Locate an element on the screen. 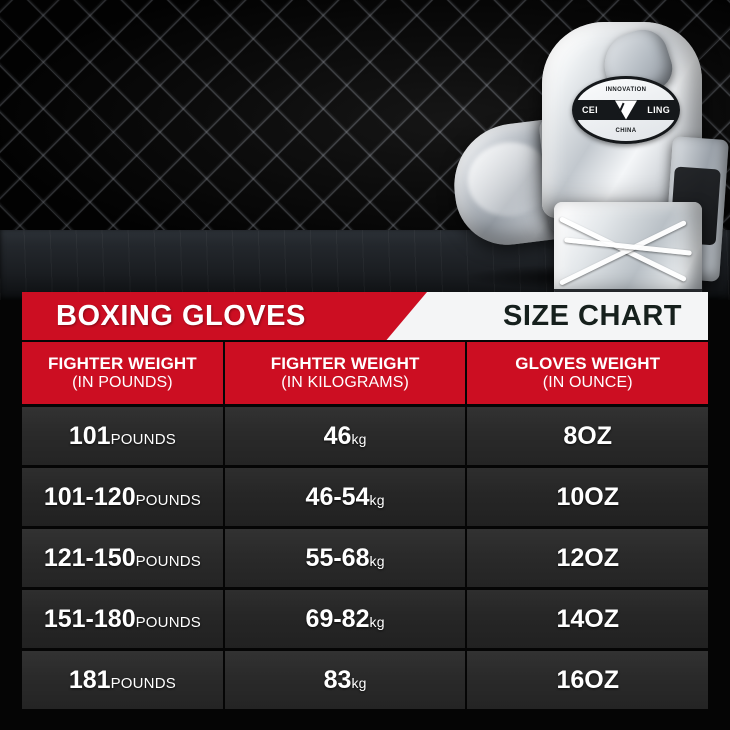 The image size is (730, 730). cell-ounce: 8OZ is located at coordinates (588, 436).